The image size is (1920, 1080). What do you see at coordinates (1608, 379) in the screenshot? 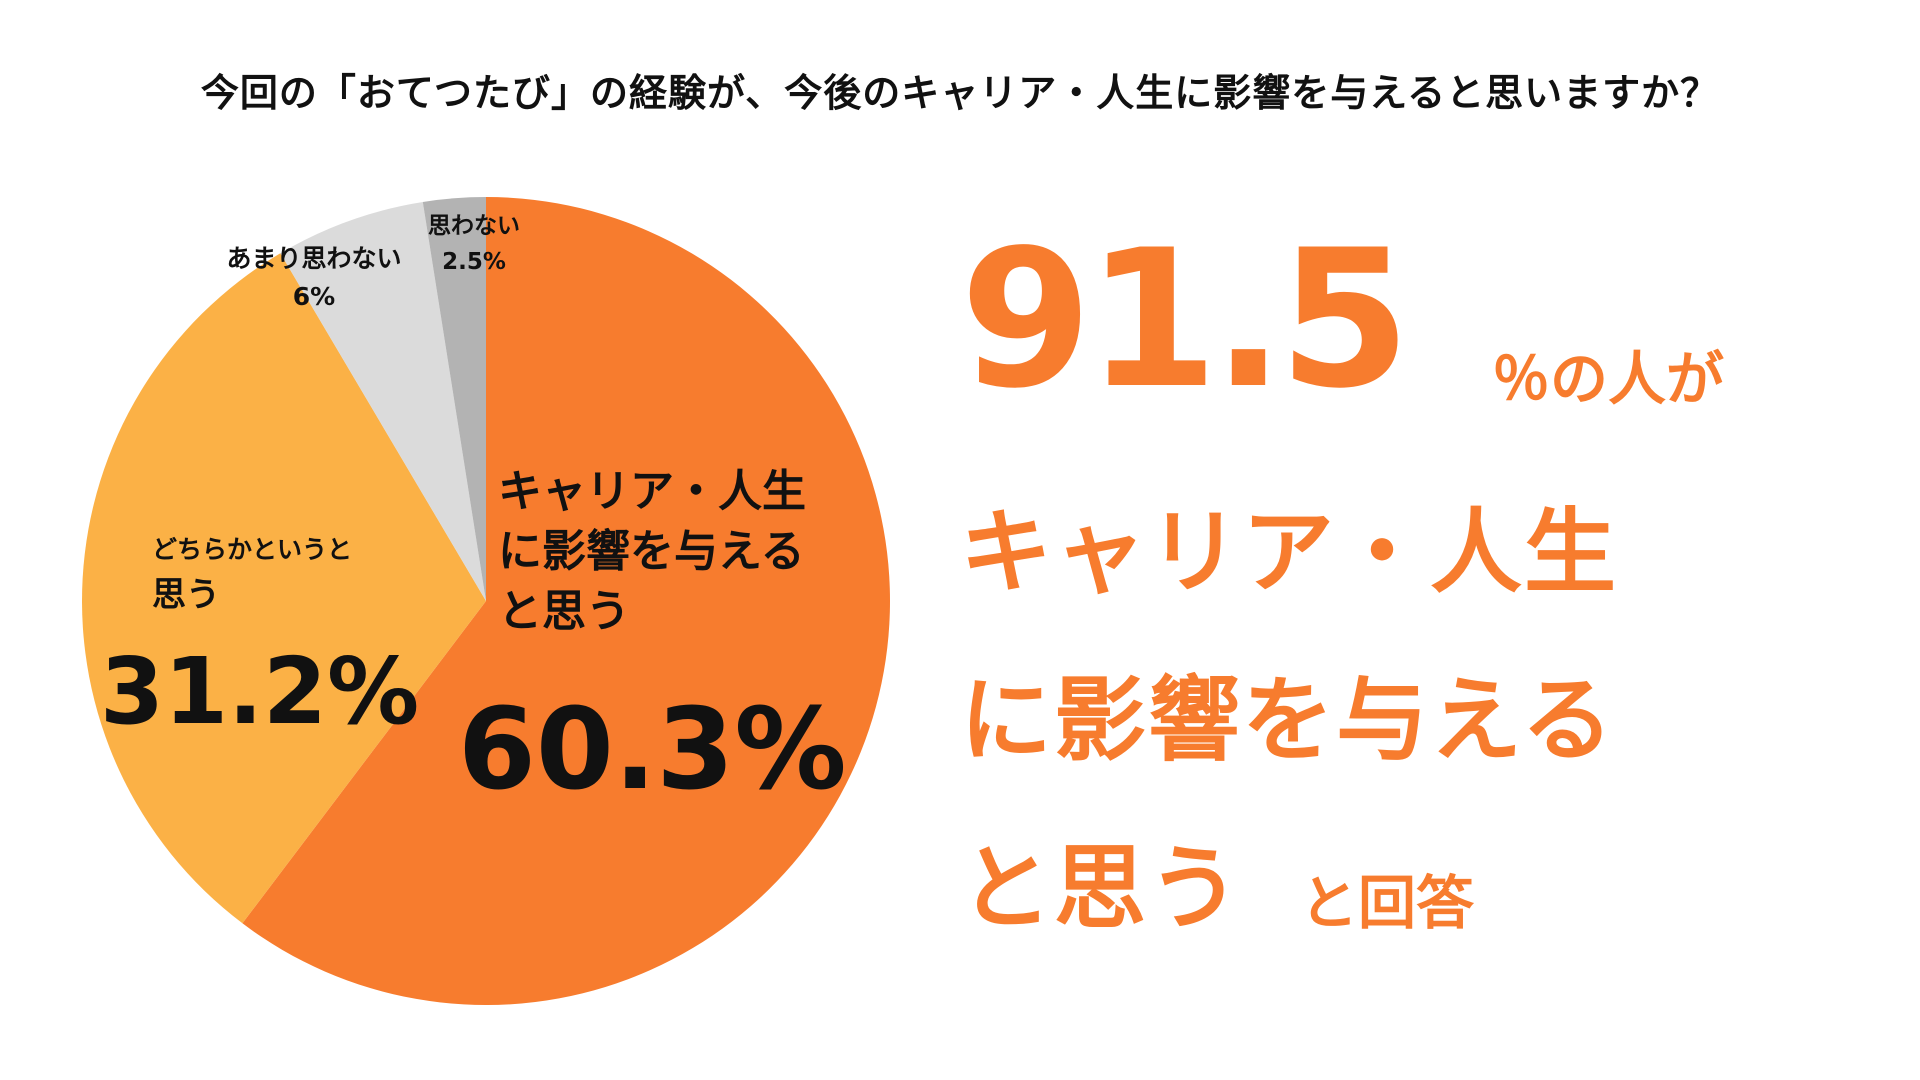
I see `headline-suffix: ％の人が` at bounding box center [1608, 379].